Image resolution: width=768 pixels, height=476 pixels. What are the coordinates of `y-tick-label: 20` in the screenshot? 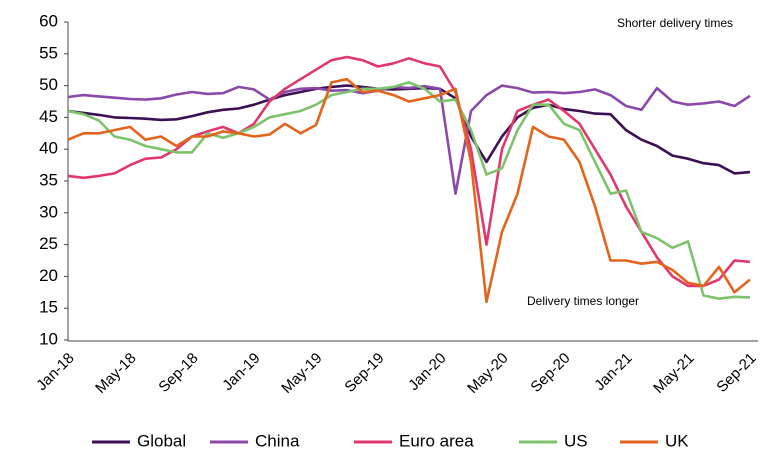 It's located at (48, 275).